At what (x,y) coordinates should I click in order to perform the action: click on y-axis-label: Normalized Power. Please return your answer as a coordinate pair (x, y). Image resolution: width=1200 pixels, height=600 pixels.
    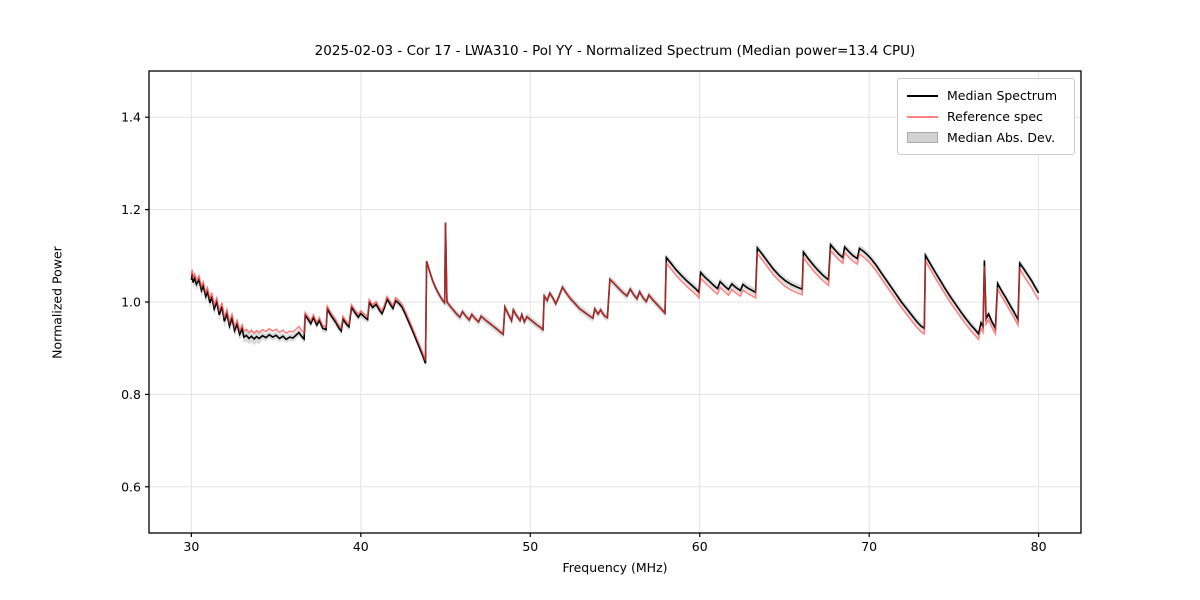
    Looking at the image, I should click on (57, 302).